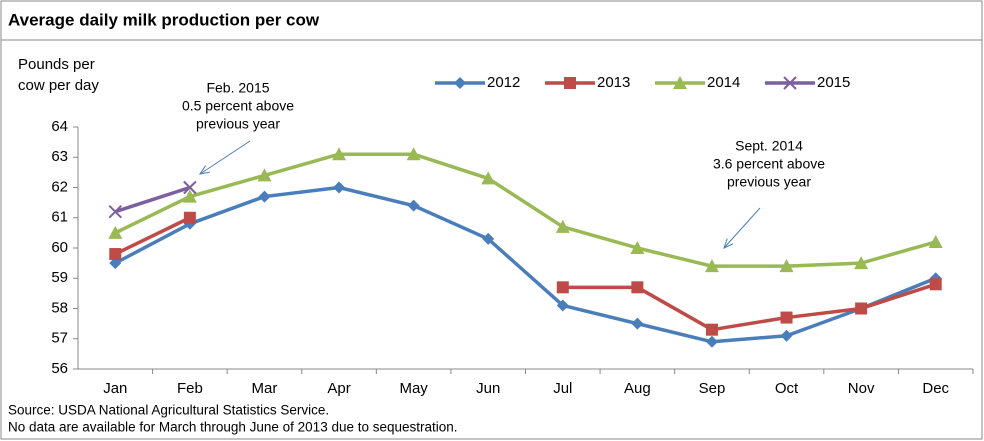  What do you see at coordinates (712, 388) in the screenshot?
I see `x-tick-label: Sep` at bounding box center [712, 388].